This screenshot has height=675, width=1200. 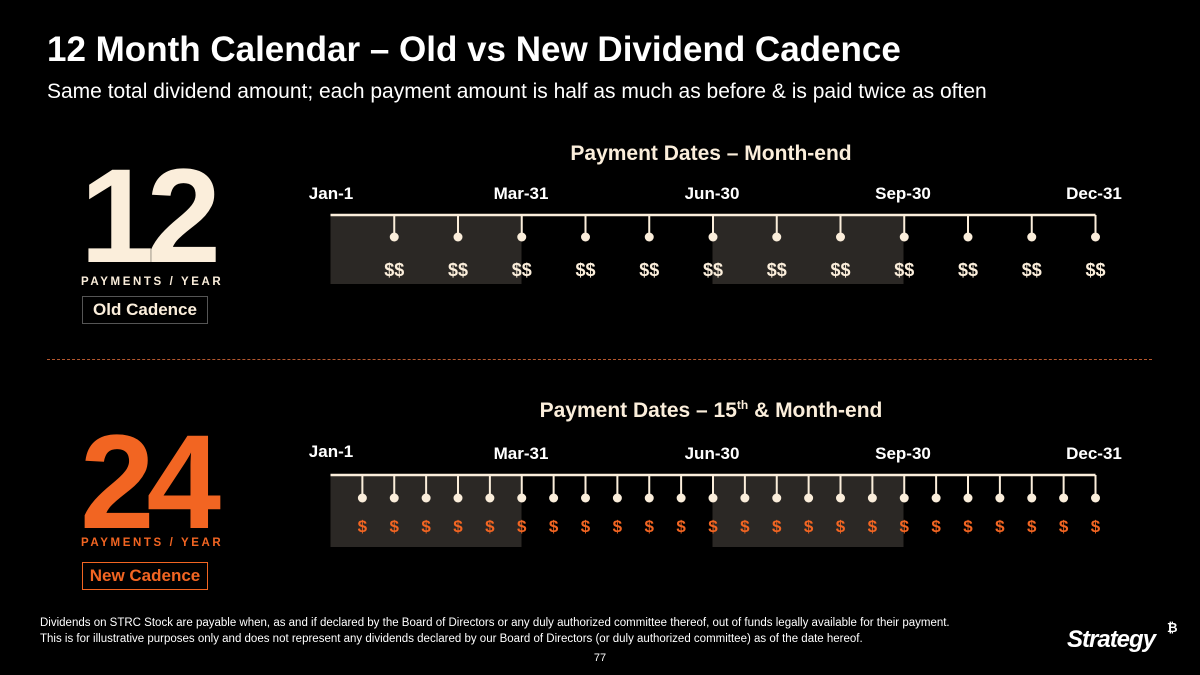 I want to click on new-date-label-mar: Mar-31, so click(x=521, y=453).